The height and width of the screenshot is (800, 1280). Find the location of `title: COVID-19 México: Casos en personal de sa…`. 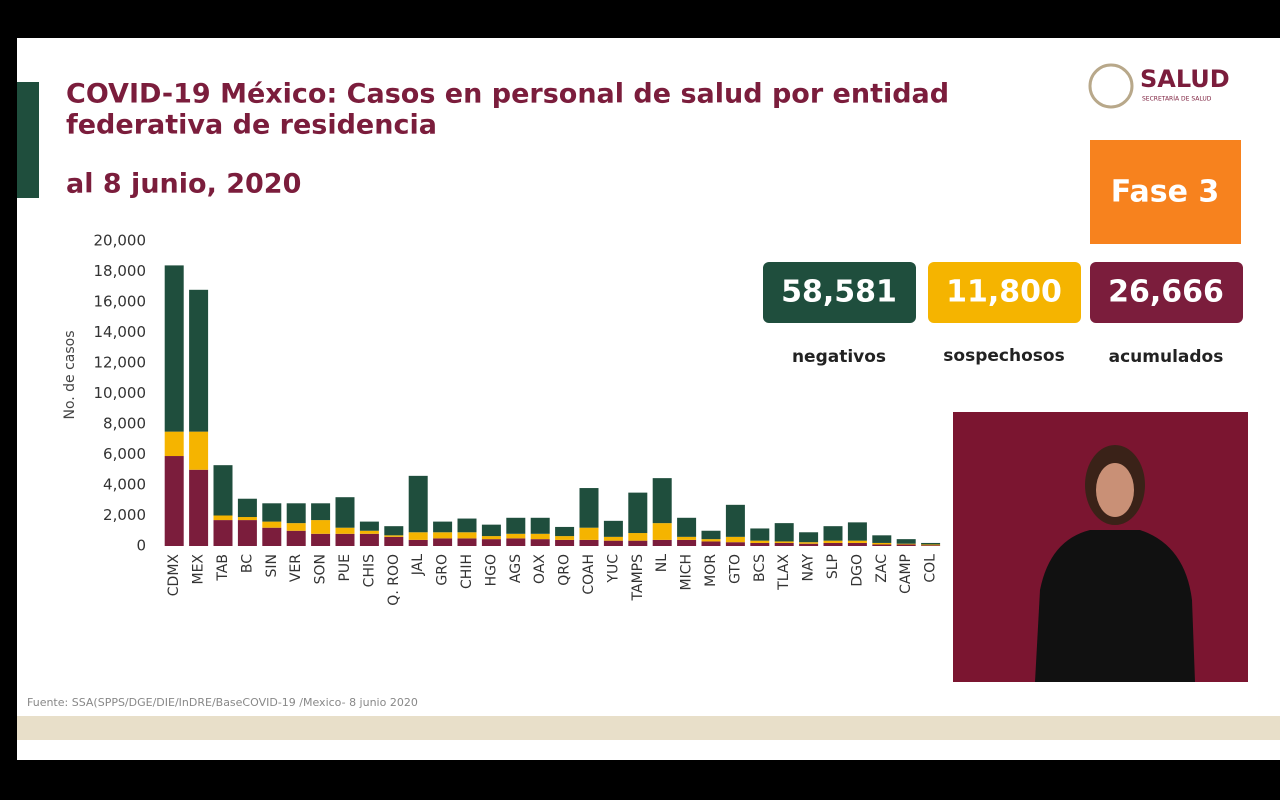

title: COVID-19 México: Casos en personal de sa… is located at coordinates (507, 94).